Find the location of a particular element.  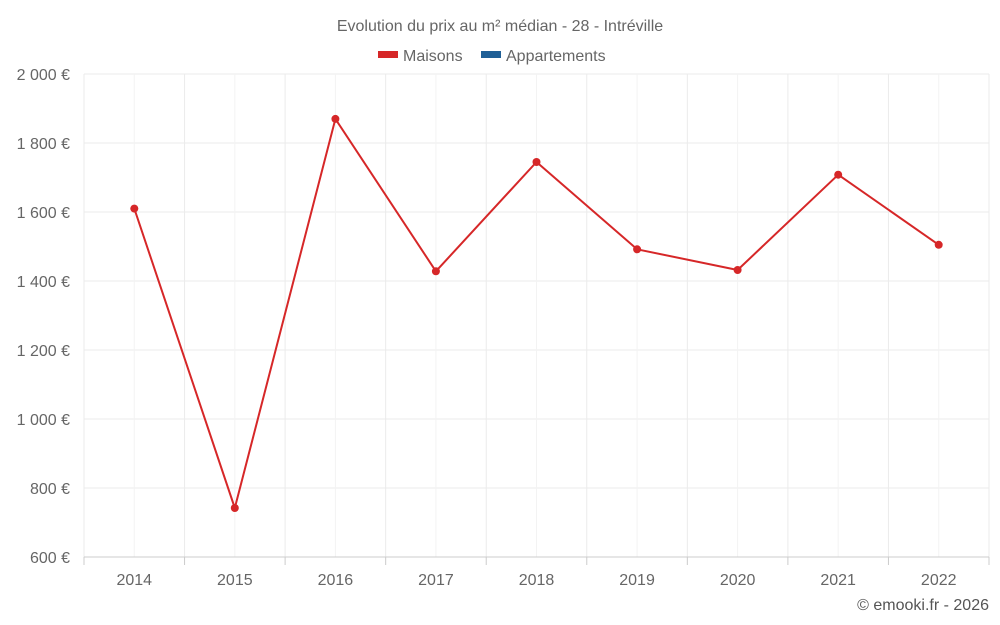

x-tick-label-2015: 2015 is located at coordinates (235, 580).